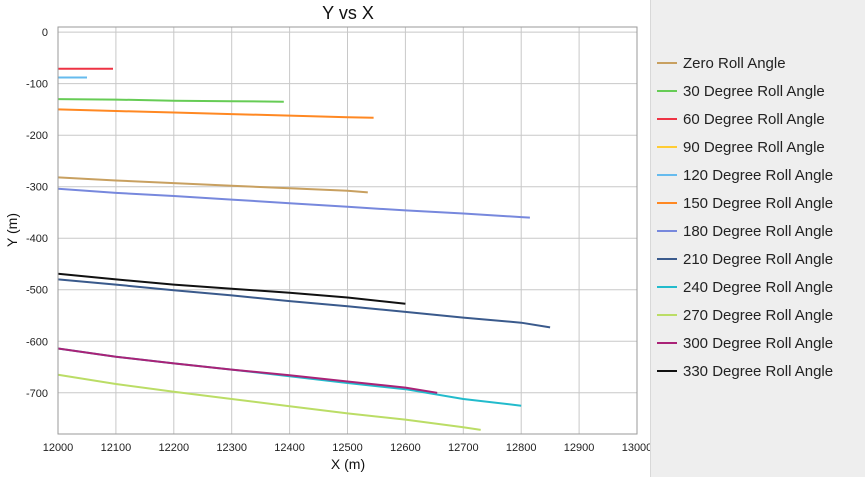 The height and width of the screenshot is (477, 865). Describe the element at coordinates (734, 63) in the screenshot. I see `legend-label: Zero Roll Angle` at that location.